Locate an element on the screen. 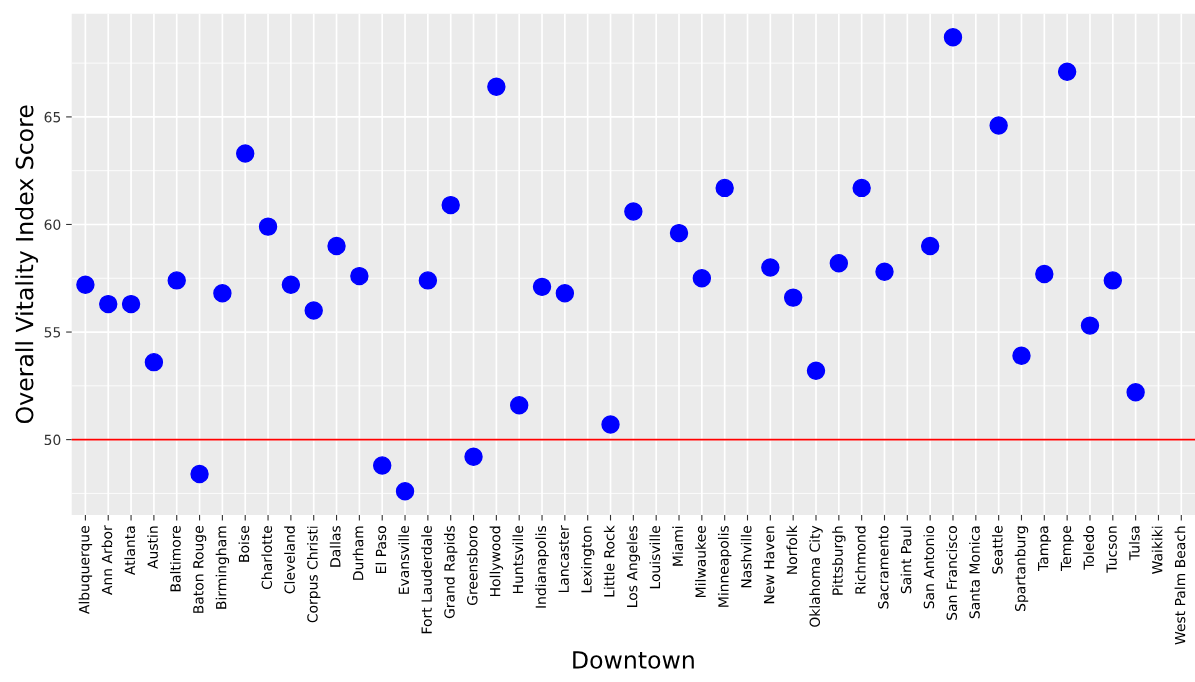  x-tick-label: Greensboro is located at coordinates (472, 566).